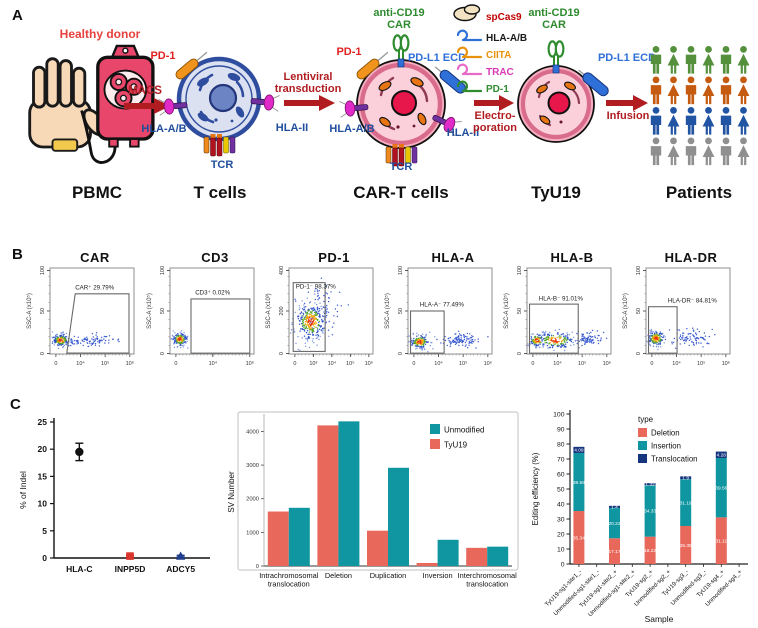  I want to click on gate-label: HLA-B⁻ 91.01%, so click(561, 299).